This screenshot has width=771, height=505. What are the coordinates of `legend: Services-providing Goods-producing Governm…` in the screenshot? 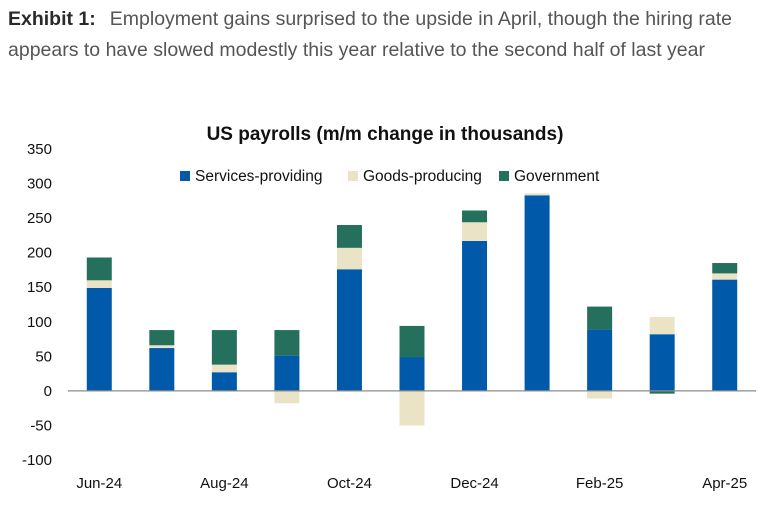 It's located at (390, 176).